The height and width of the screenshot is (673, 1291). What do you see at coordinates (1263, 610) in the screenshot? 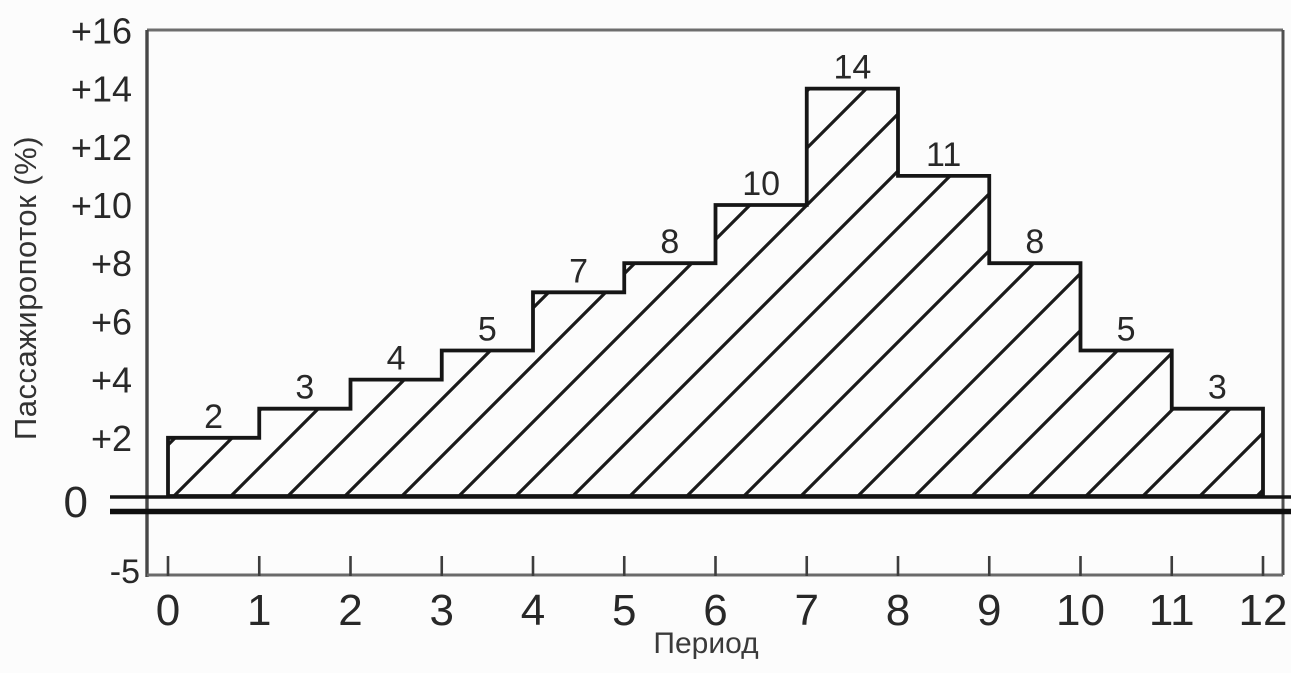
I see `x-tick-label: 12` at bounding box center [1263, 610].